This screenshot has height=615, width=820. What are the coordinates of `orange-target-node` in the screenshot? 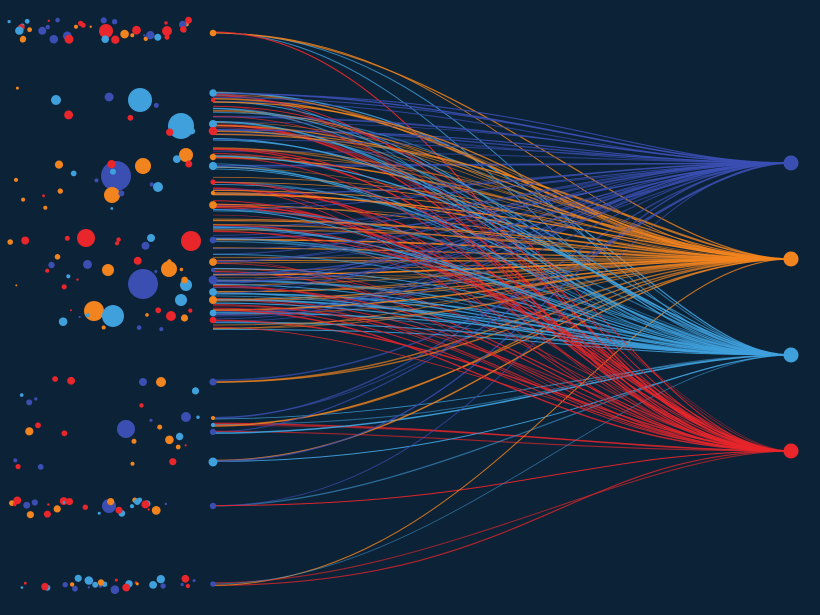 It's located at (791, 259).